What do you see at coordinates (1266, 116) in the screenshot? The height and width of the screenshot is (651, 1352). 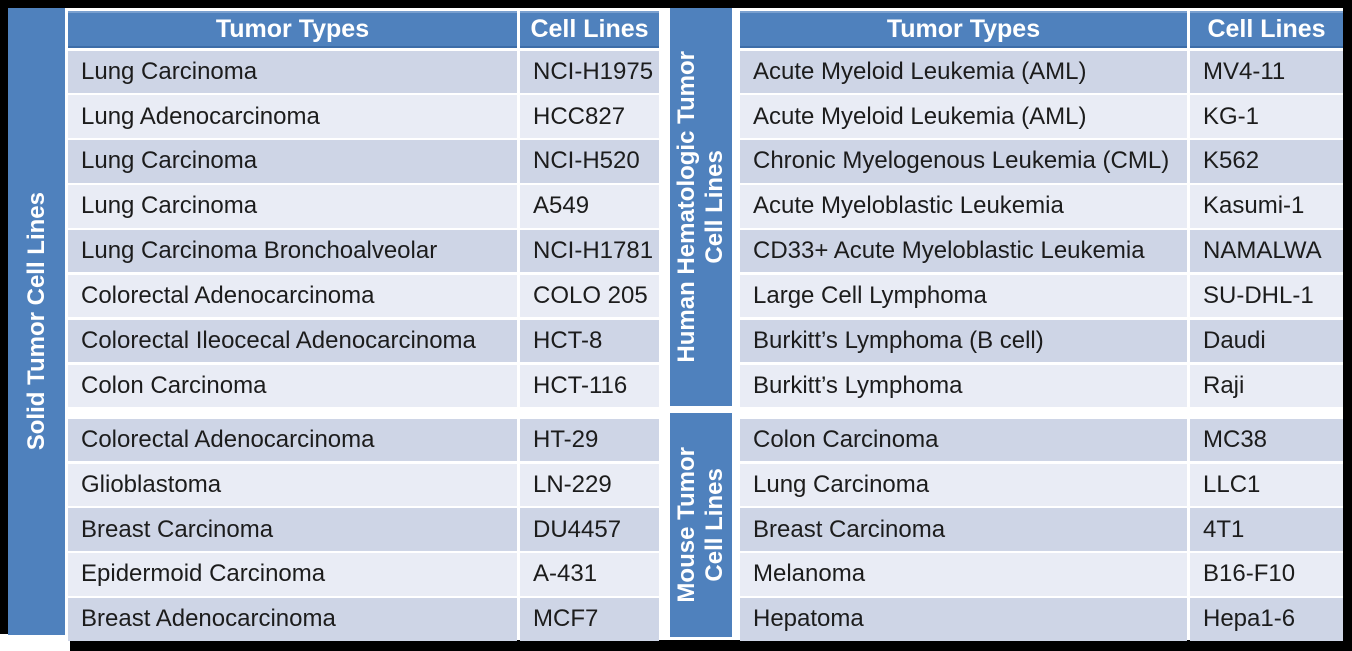 I see `cell-line-cell: KG-1` at bounding box center [1266, 116].